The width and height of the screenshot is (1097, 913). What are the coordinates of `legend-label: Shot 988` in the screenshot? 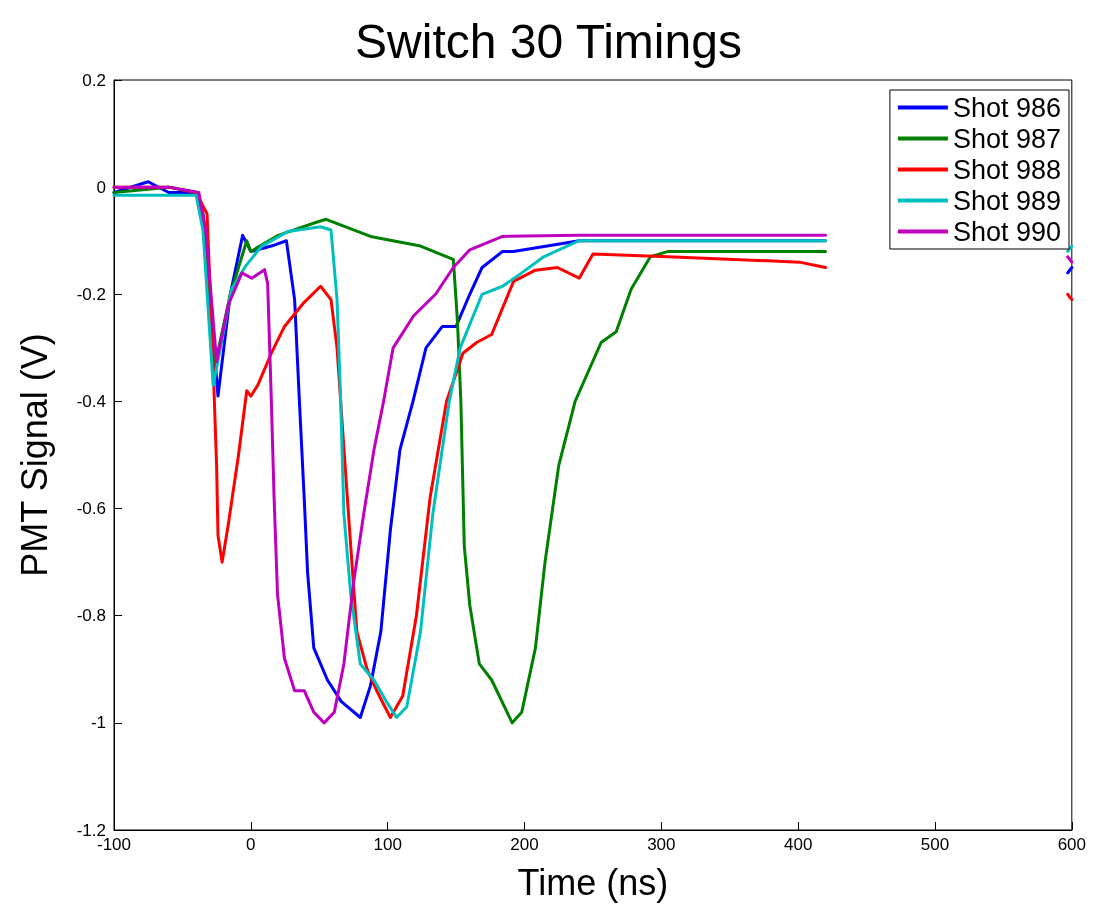 It's located at (1006, 169).